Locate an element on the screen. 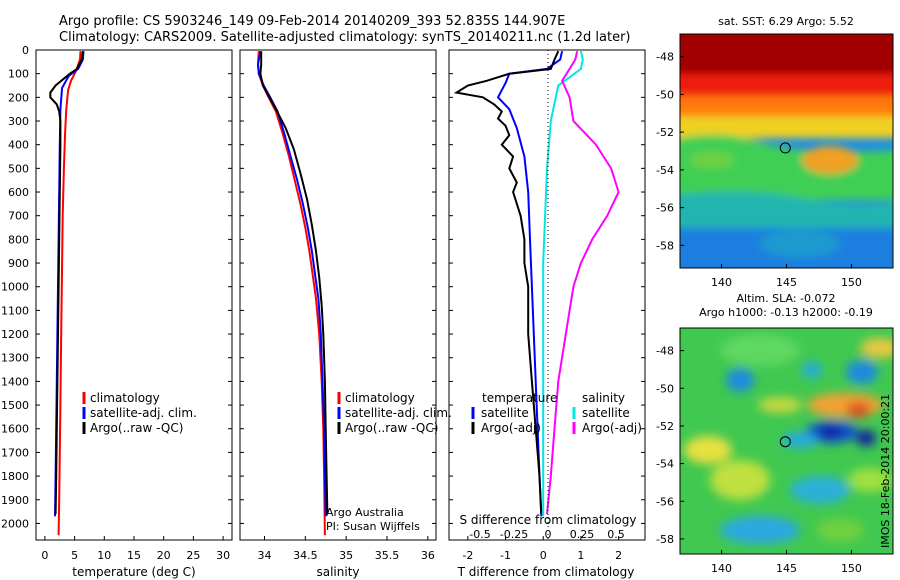  differences-xticks-group: -2 -1 0 1 2 is located at coordinates (542, 549).